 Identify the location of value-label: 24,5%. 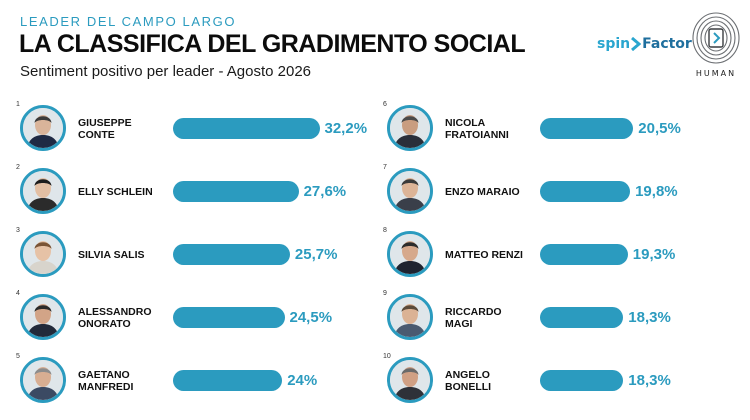
(311, 317).